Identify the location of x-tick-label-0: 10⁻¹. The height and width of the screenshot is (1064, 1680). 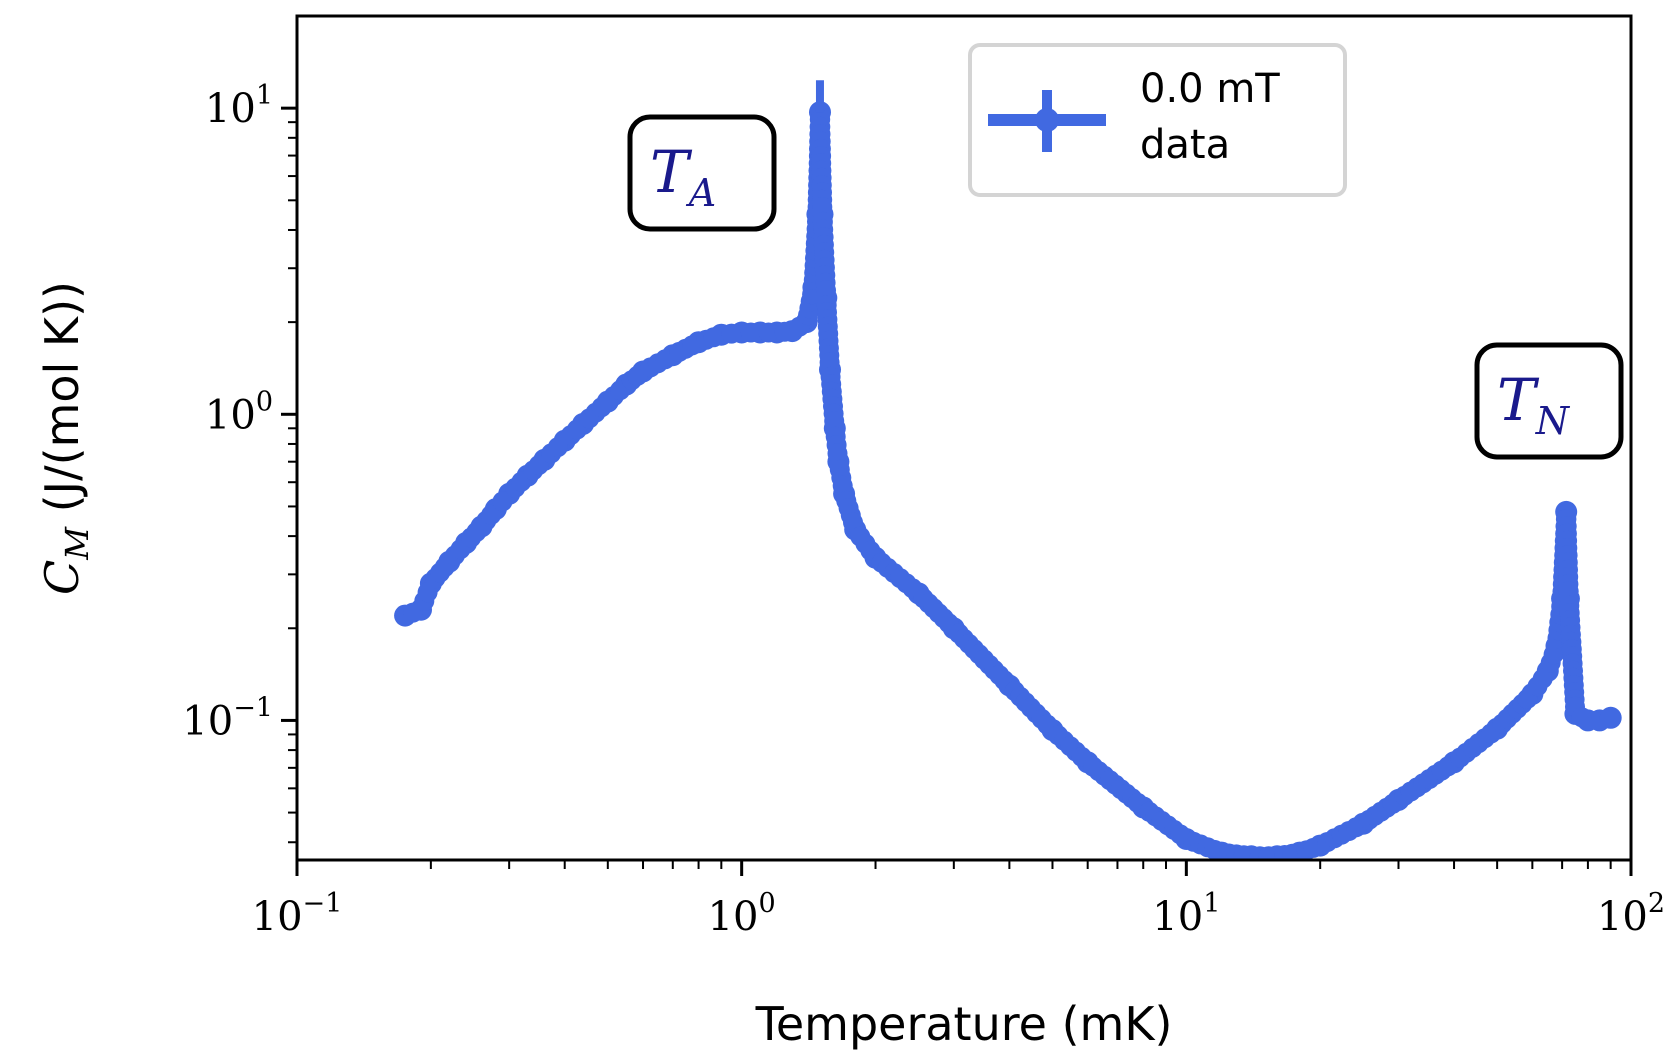
(297, 914).